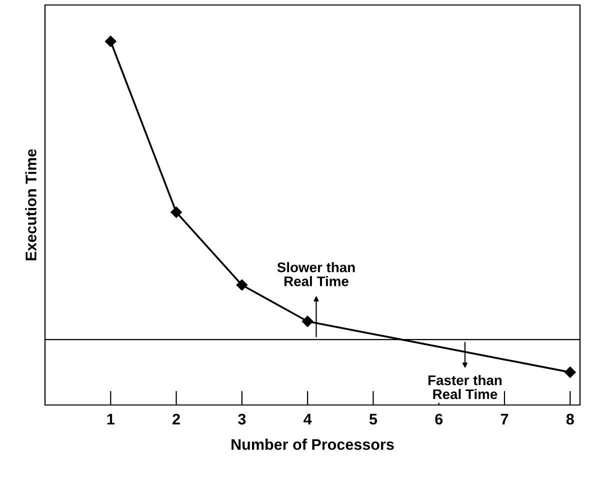  Describe the element at coordinates (176, 419) in the screenshot. I see `x-tick-label: 2` at that location.